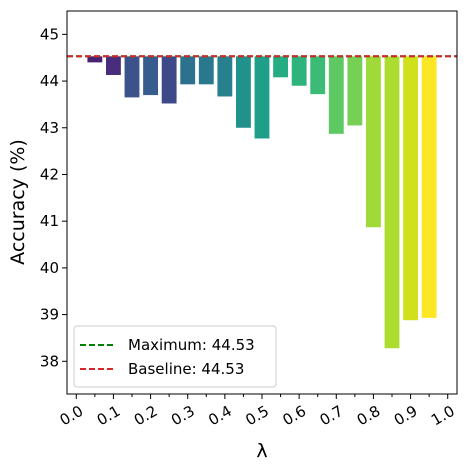 This screenshot has height=469, width=472. What do you see at coordinates (49, 81) in the screenshot?
I see `y-tick-label: 44` at bounding box center [49, 81].